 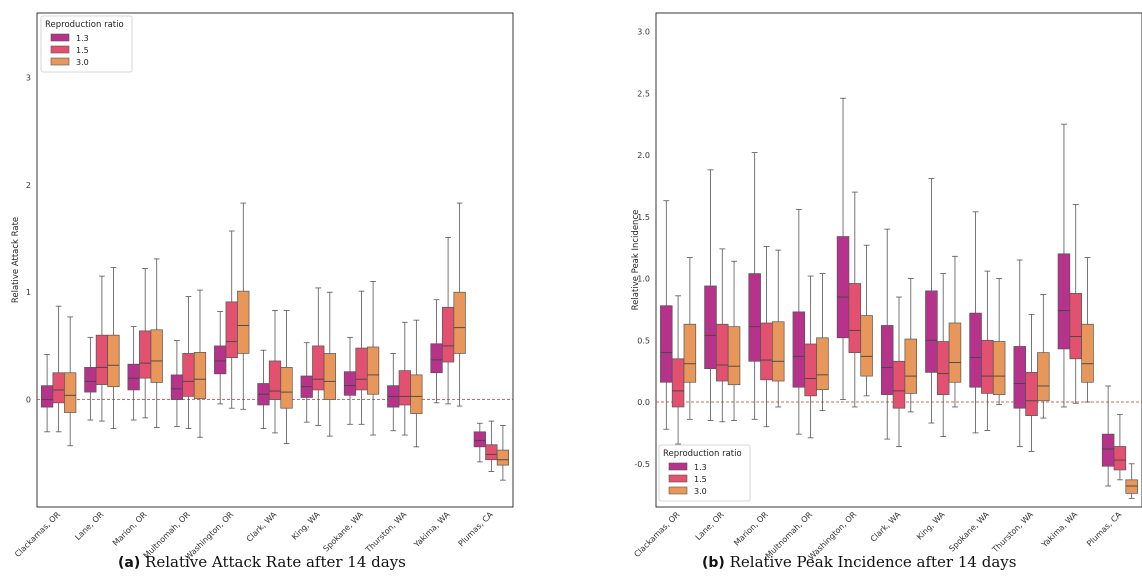 What do you see at coordinates (643, 217) in the screenshot?
I see `y-tick-label: 1.5` at bounding box center [643, 217].